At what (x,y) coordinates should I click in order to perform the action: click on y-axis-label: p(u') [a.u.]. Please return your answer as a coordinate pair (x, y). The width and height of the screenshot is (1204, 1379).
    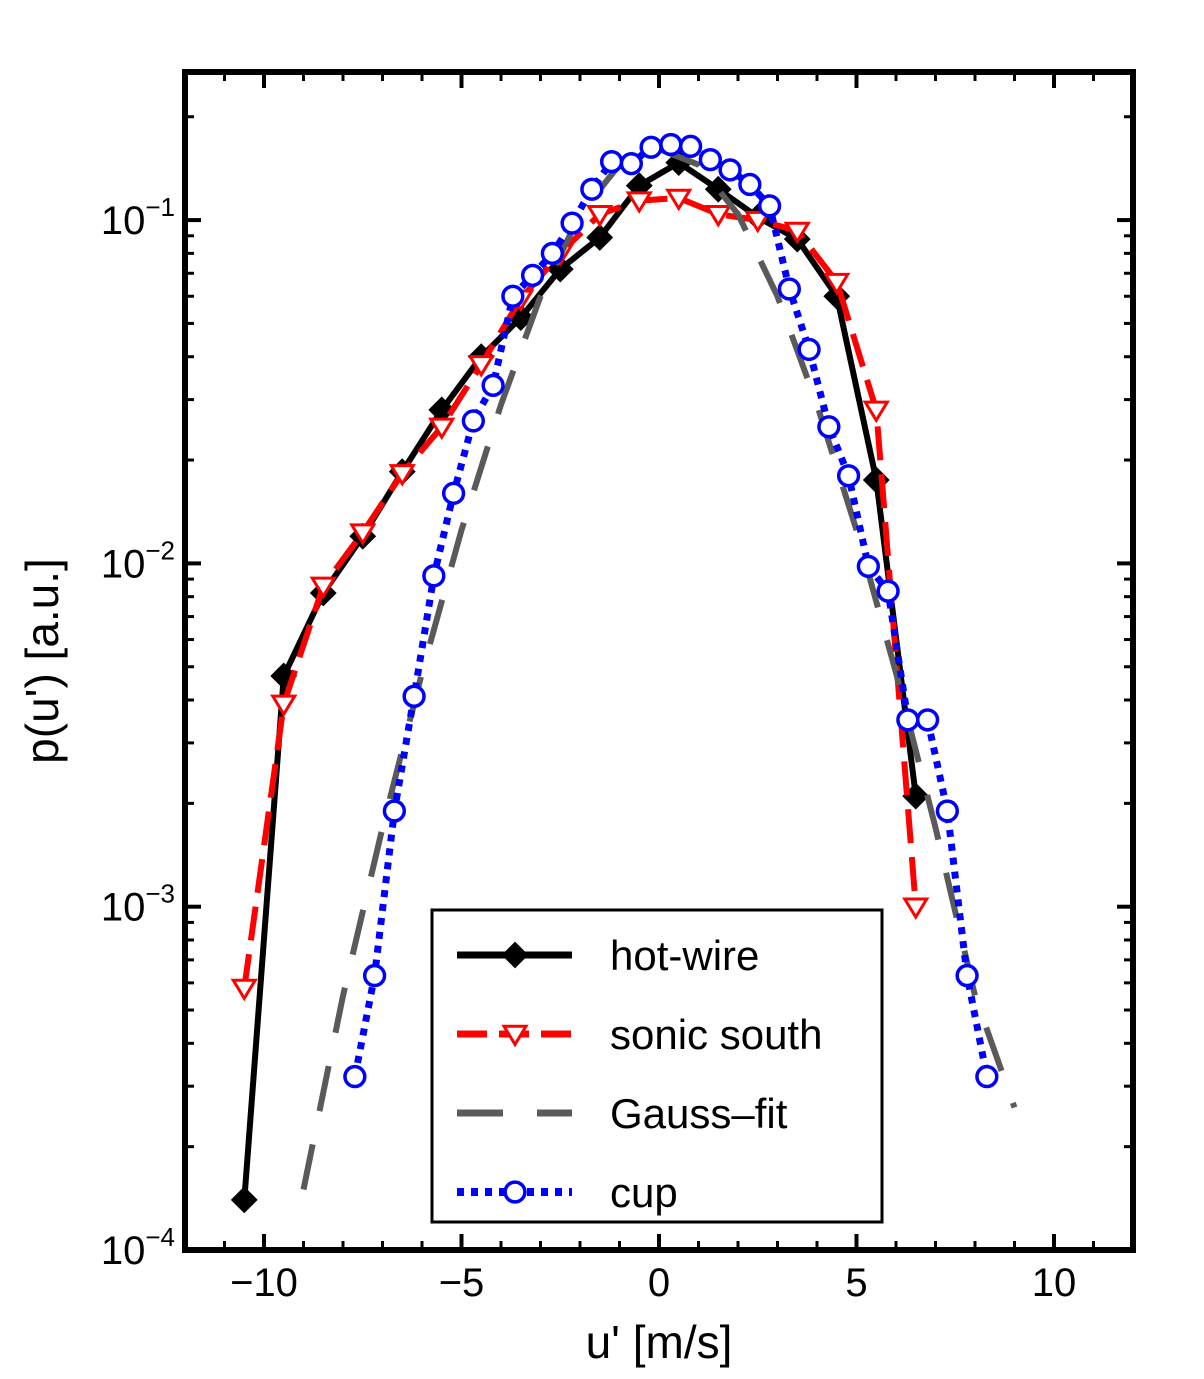
    Looking at the image, I should click on (42, 661).